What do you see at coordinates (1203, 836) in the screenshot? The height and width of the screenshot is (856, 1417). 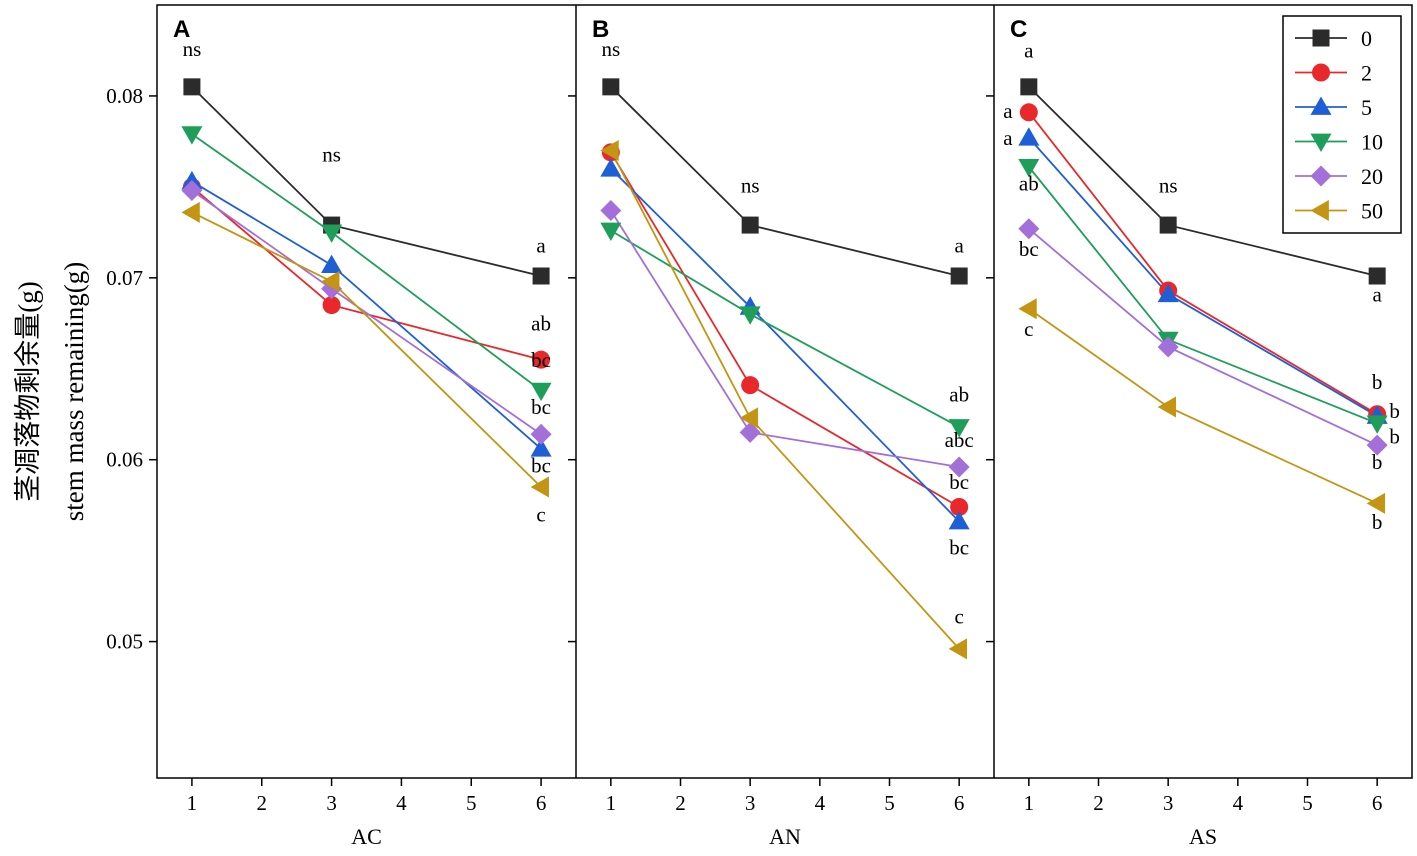 I see `x-axis-title: AS` at bounding box center [1203, 836].